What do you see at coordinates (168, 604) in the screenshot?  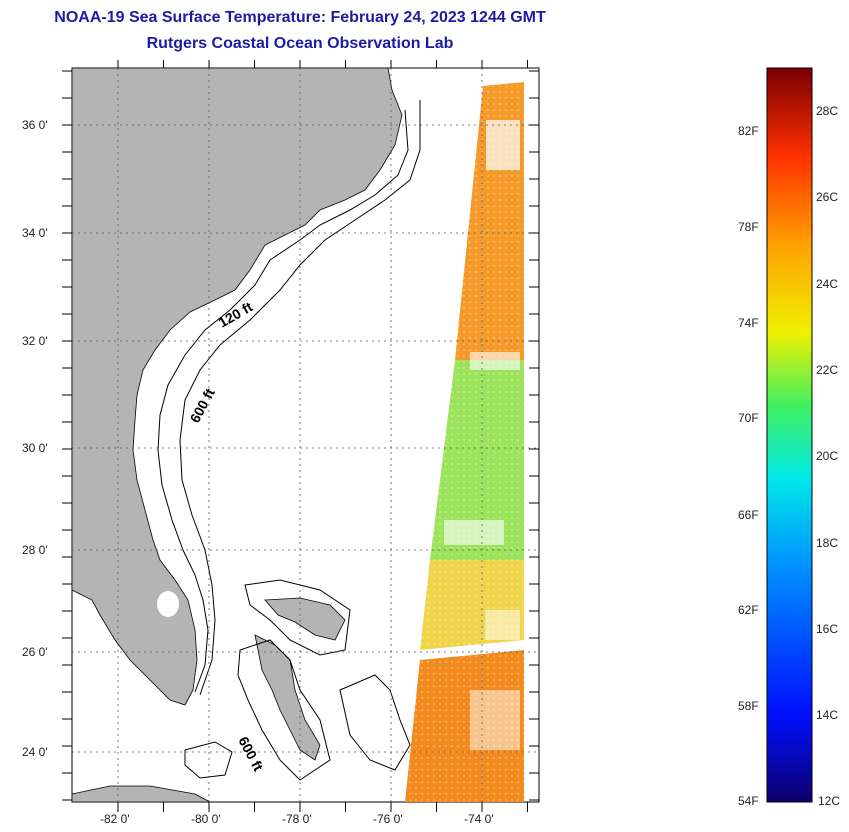 I see `lake-okeechobee` at bounding box center [168, 604].